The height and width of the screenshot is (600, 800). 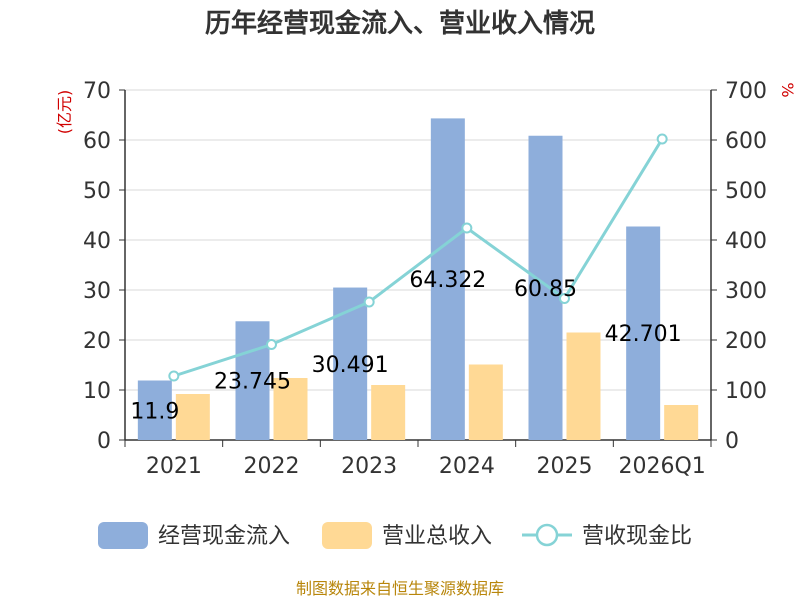 I want to click on right-tick-label: 700, so click(x=746, y=91).